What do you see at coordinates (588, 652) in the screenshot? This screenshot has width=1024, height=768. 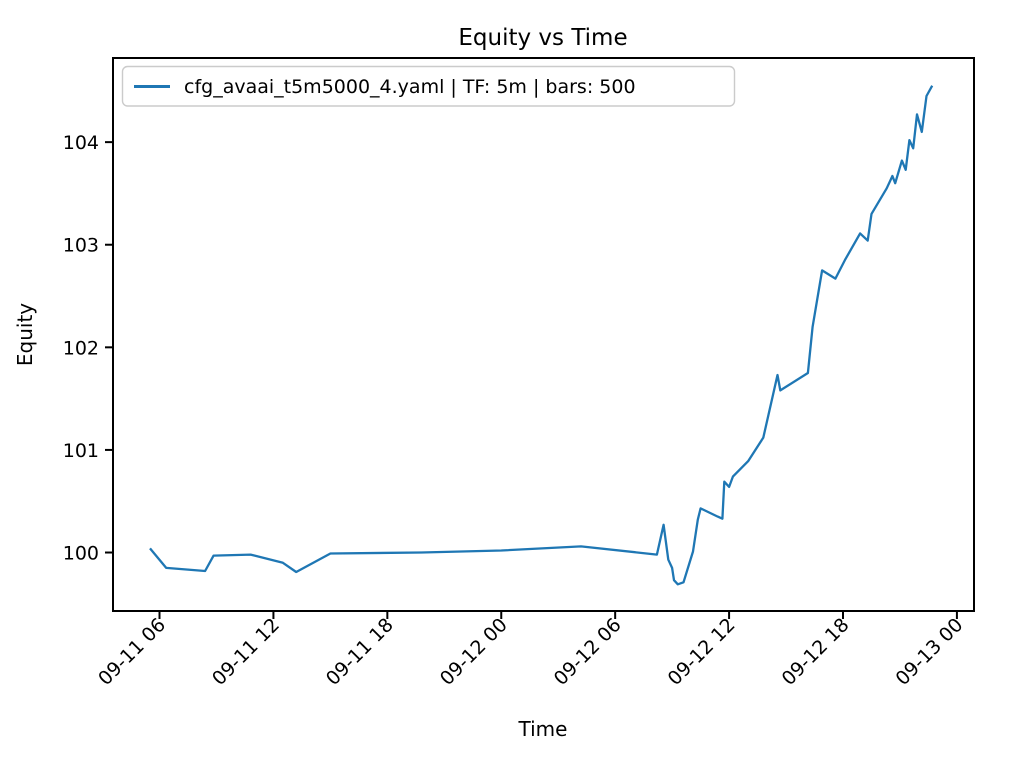 I see `x-tick-label: 09-12 06` at bounding box center [588, 652].